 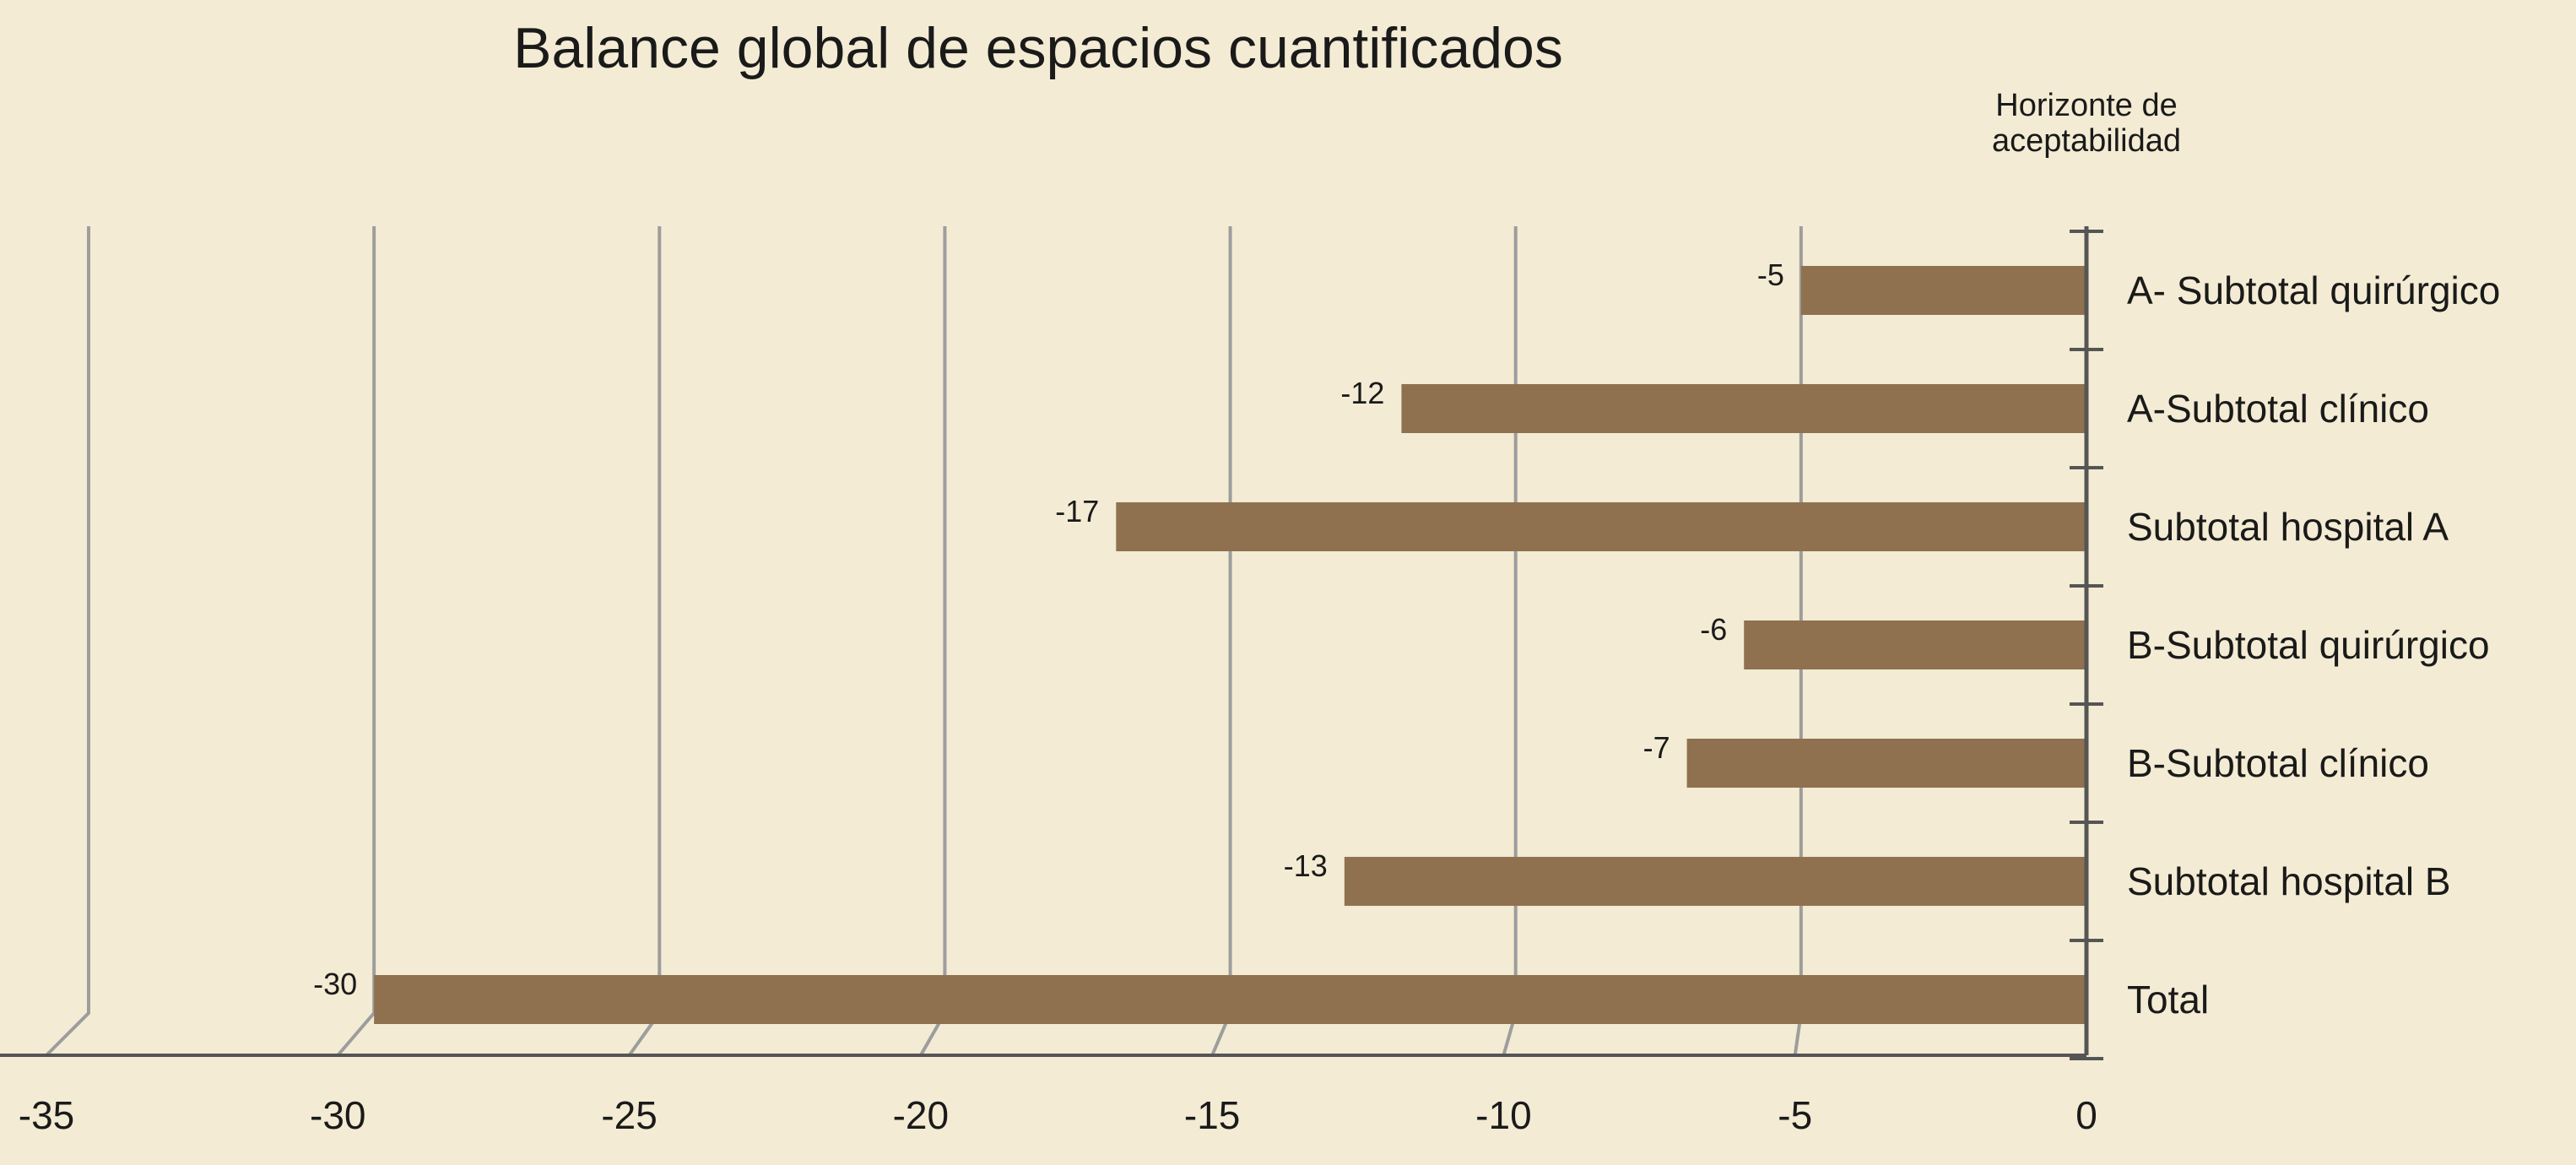 I want to click on x-tick-label: -15, so click(x=1212, y=1115).